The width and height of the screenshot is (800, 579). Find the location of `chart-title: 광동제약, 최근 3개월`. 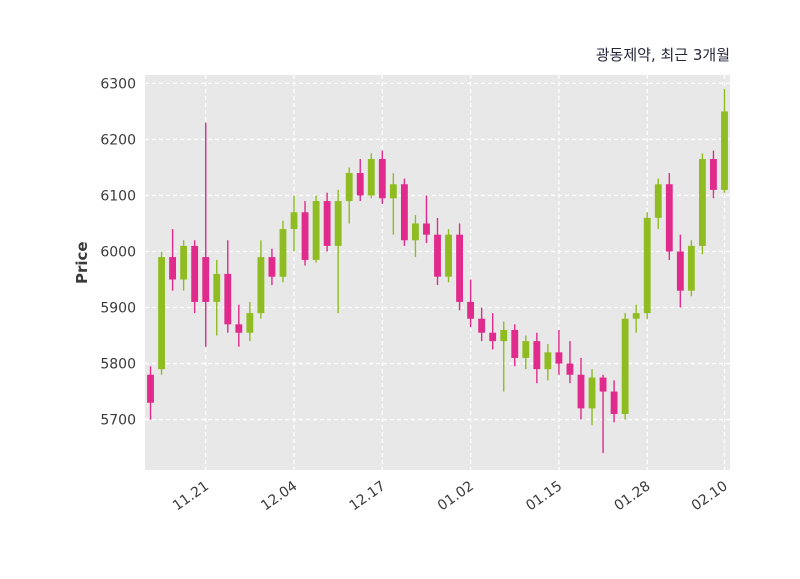

chart-title: 광동제약, 최근 3개월 is located at coordinates (662, 55).